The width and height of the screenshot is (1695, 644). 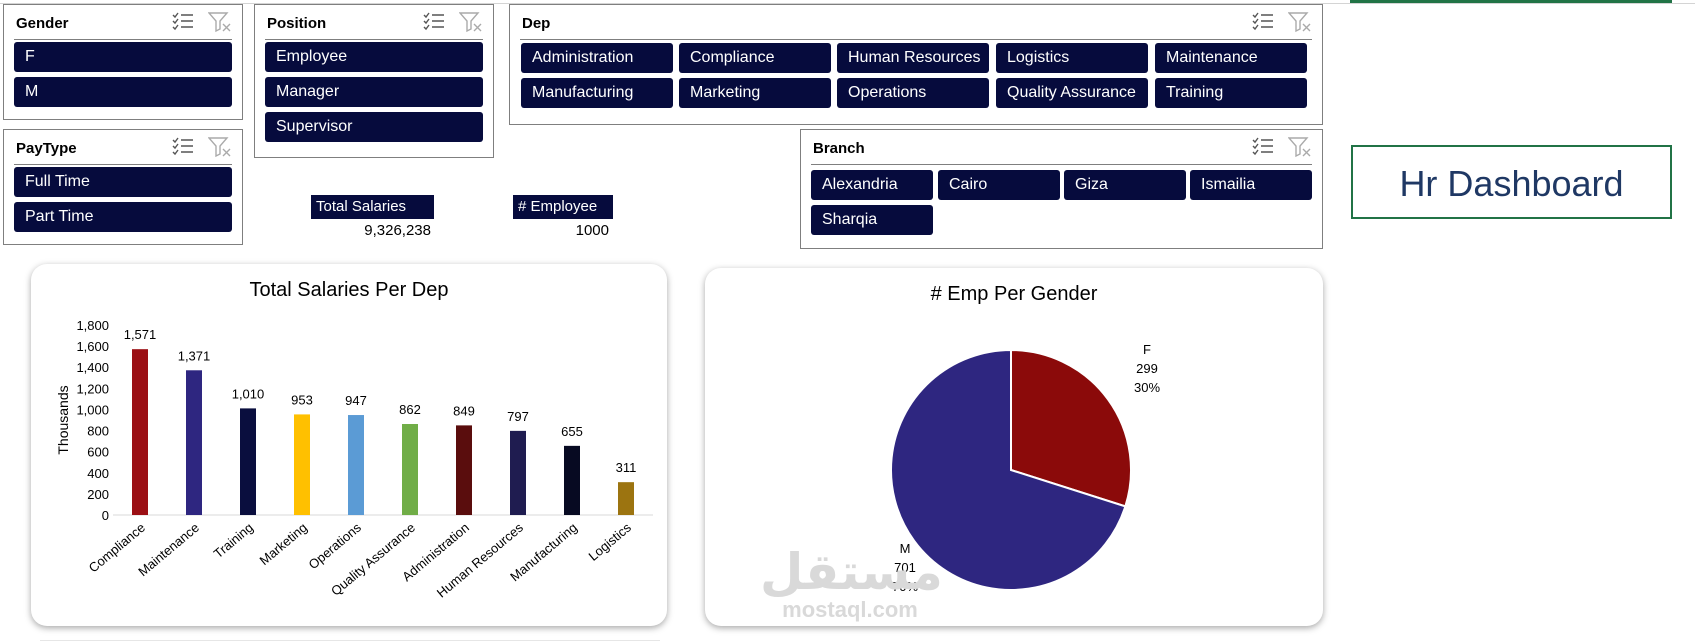 I want to click on data-label: 1,571, so click(x=140, y=334).